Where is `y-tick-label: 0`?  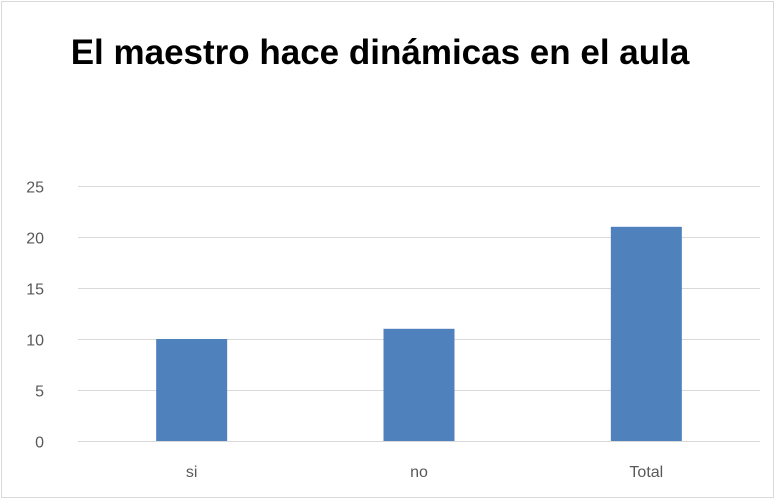 y-tick-label: 0 is located at coordinates (39, 443).